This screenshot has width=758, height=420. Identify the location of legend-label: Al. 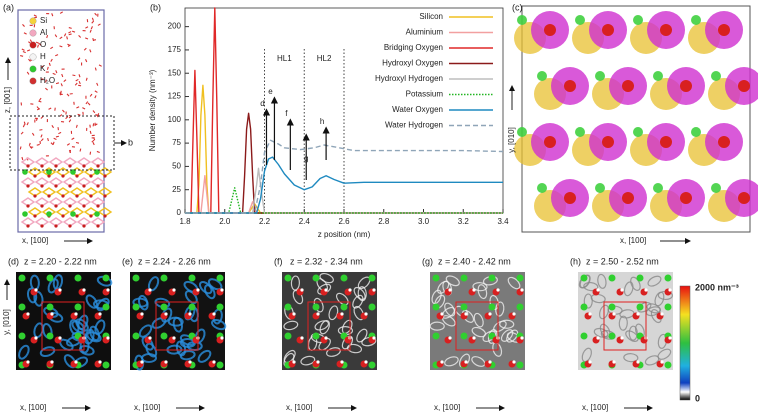
(43, 32).